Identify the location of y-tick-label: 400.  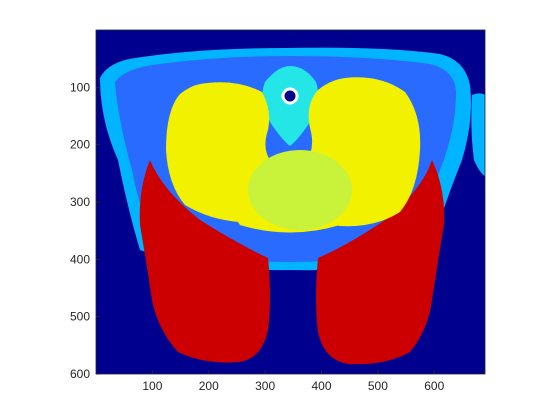
(80, 259).